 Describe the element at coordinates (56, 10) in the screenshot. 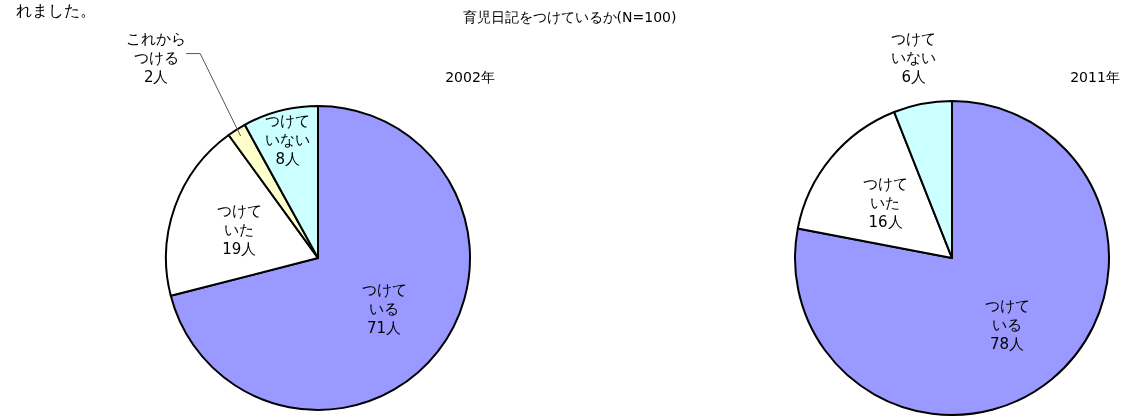

I see `text: れました。` at that location.